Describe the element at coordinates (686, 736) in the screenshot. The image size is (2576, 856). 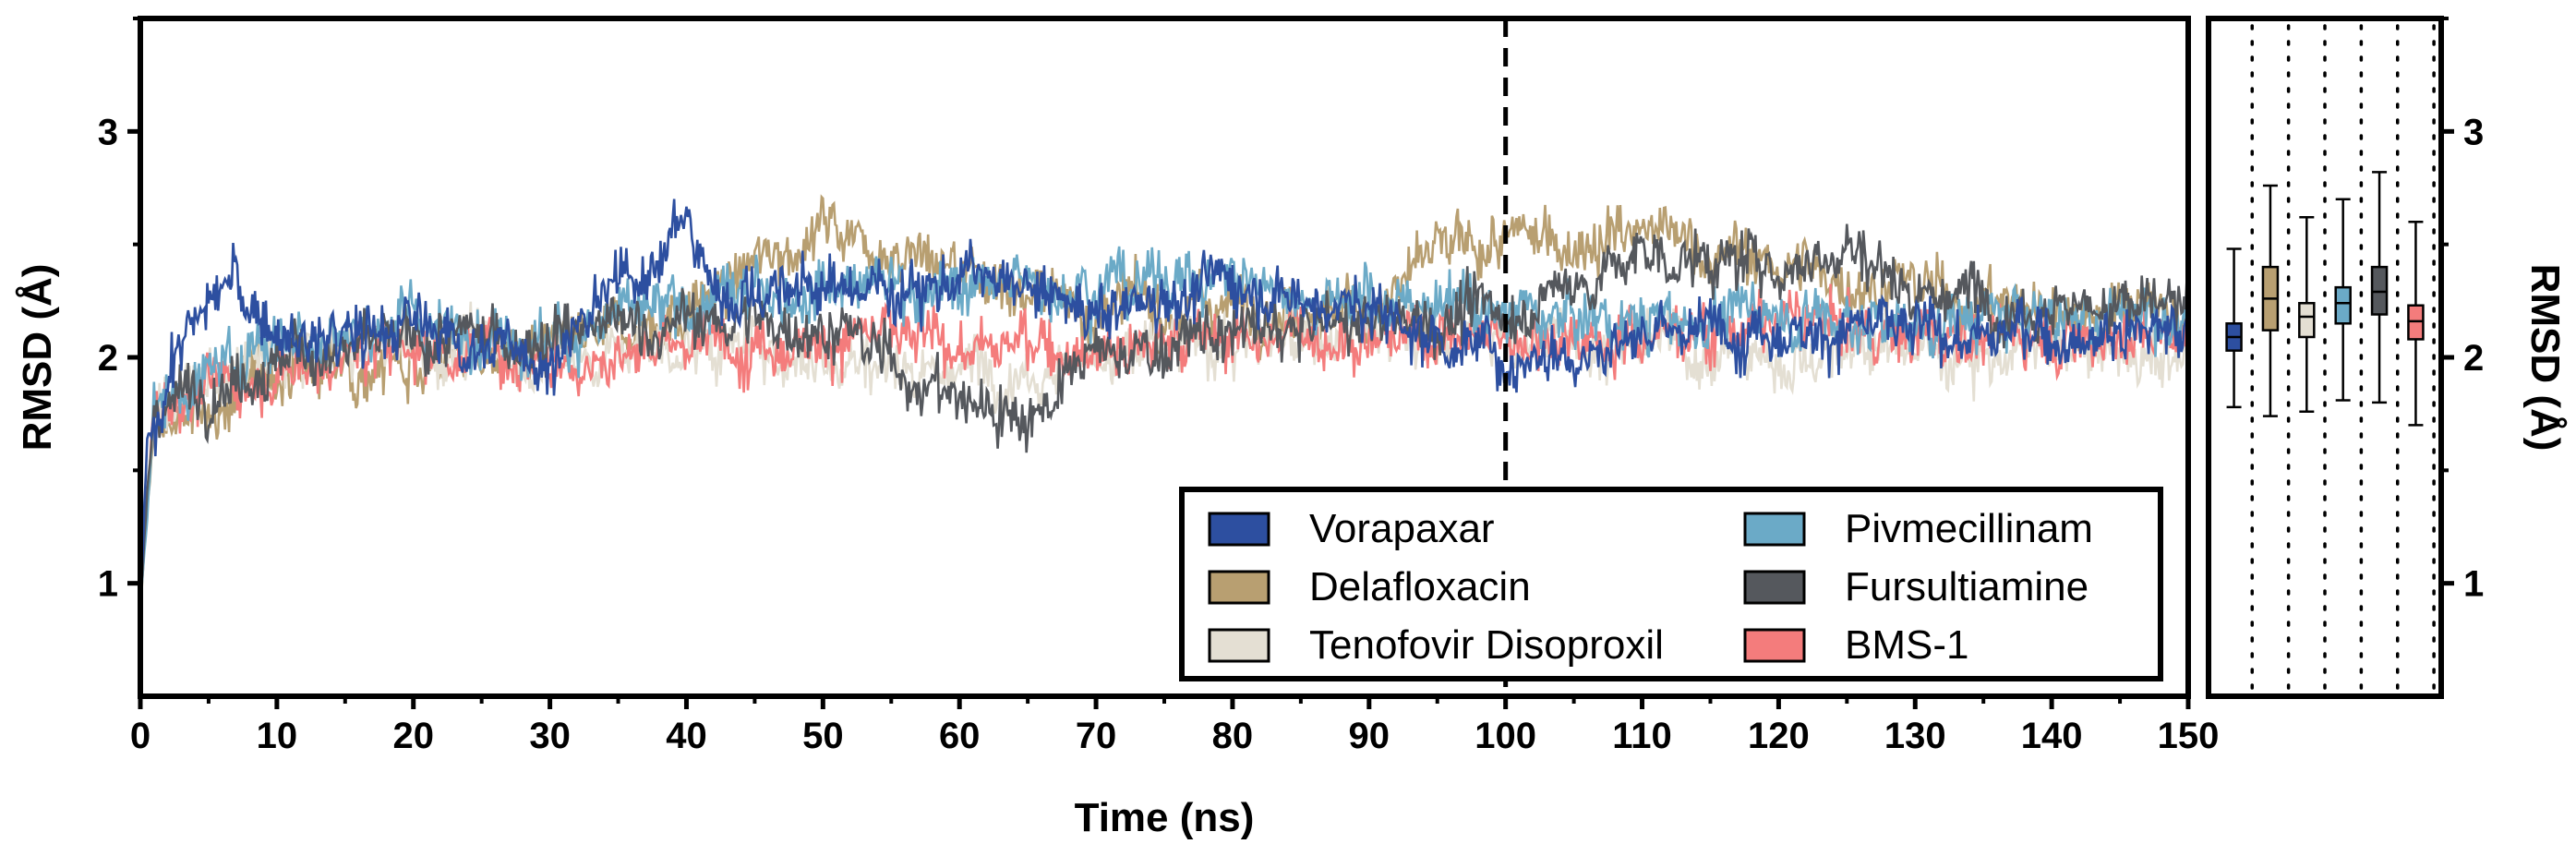
I see `x-tick-label: 40` at that location.